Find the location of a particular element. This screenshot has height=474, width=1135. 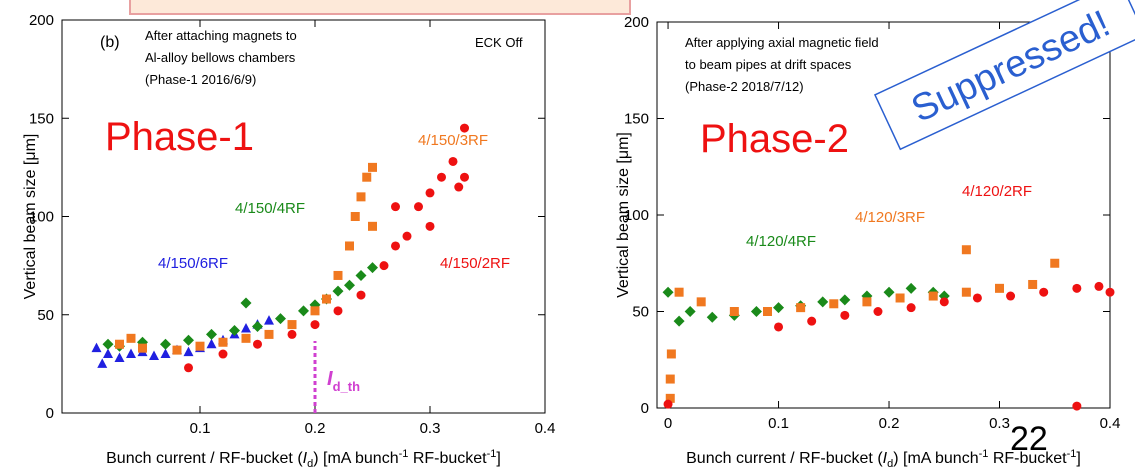

x-tick-label: 0.4 is located at coordinates (1110, 423).